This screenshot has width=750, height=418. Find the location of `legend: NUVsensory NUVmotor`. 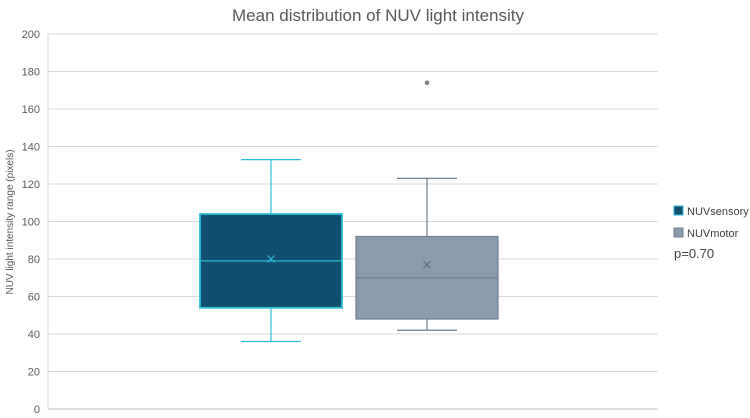

legend: NUVsensory NUVmotor is located at coordinates (711, 222).